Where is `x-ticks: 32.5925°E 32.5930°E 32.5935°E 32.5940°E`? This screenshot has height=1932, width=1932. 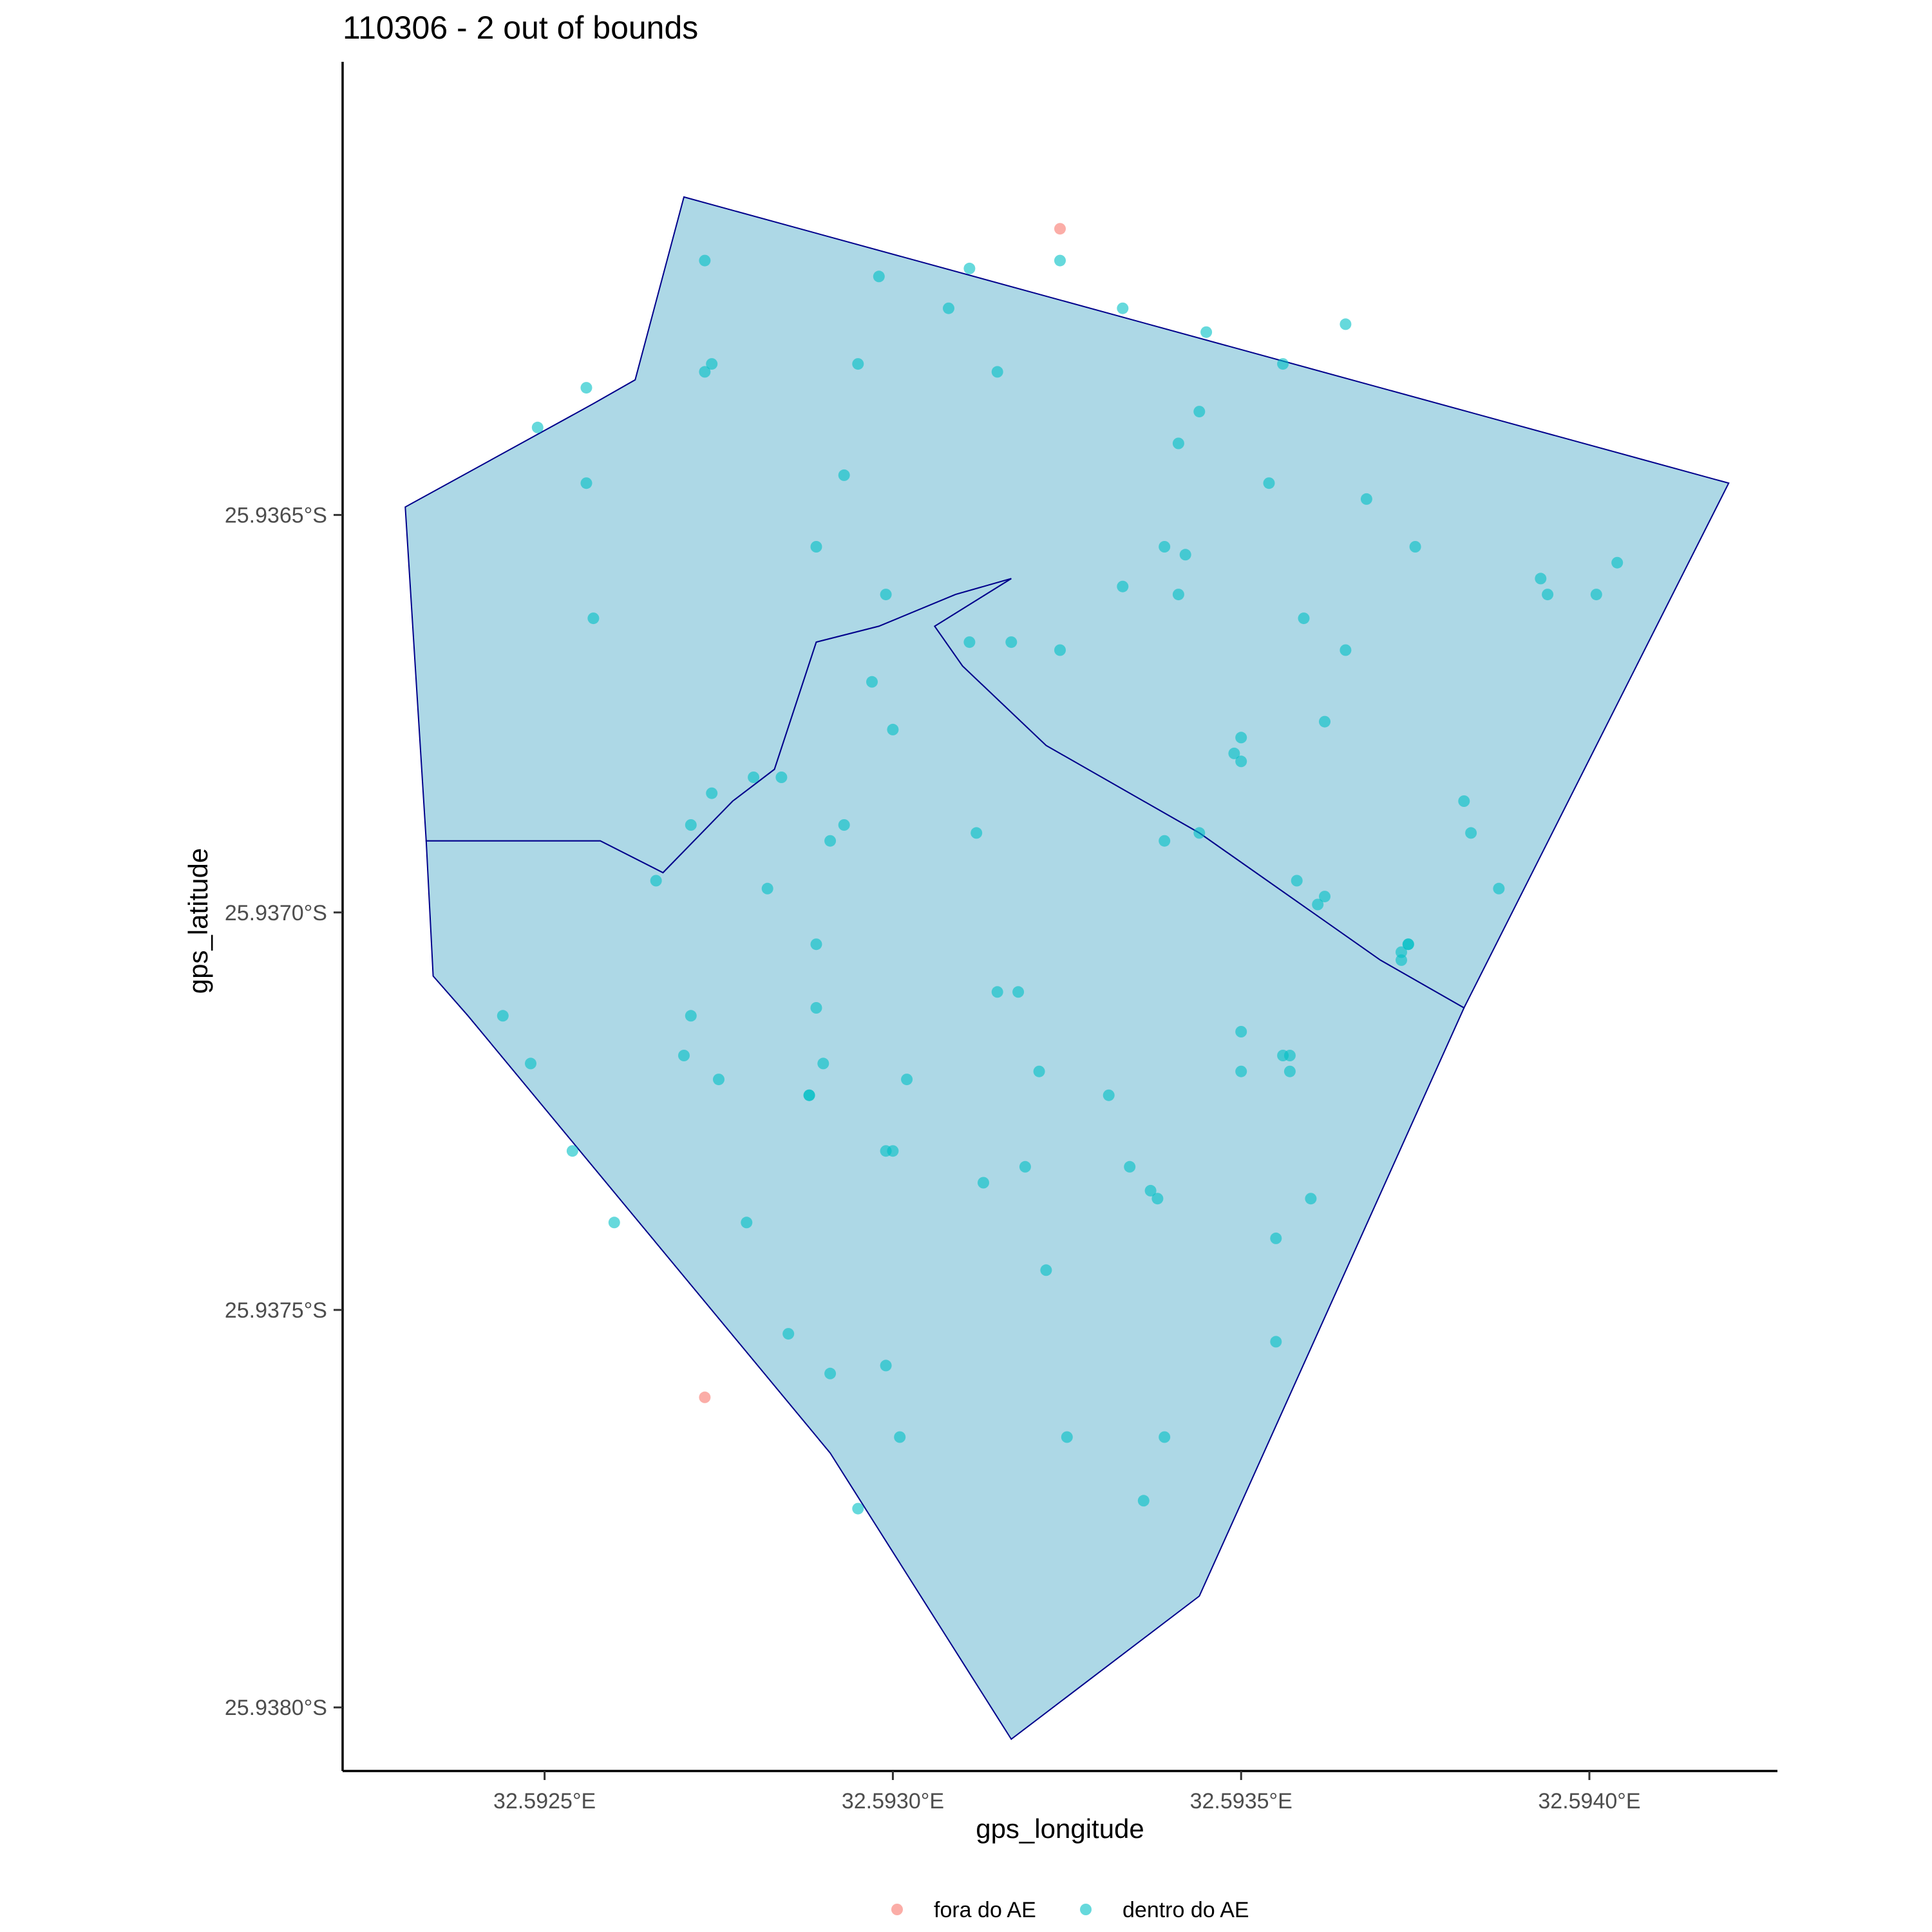 x-ticks: 32.5925°E 32.5930°E 32.5935°E 32.5940°E is located at coordinates (1067, 1793).